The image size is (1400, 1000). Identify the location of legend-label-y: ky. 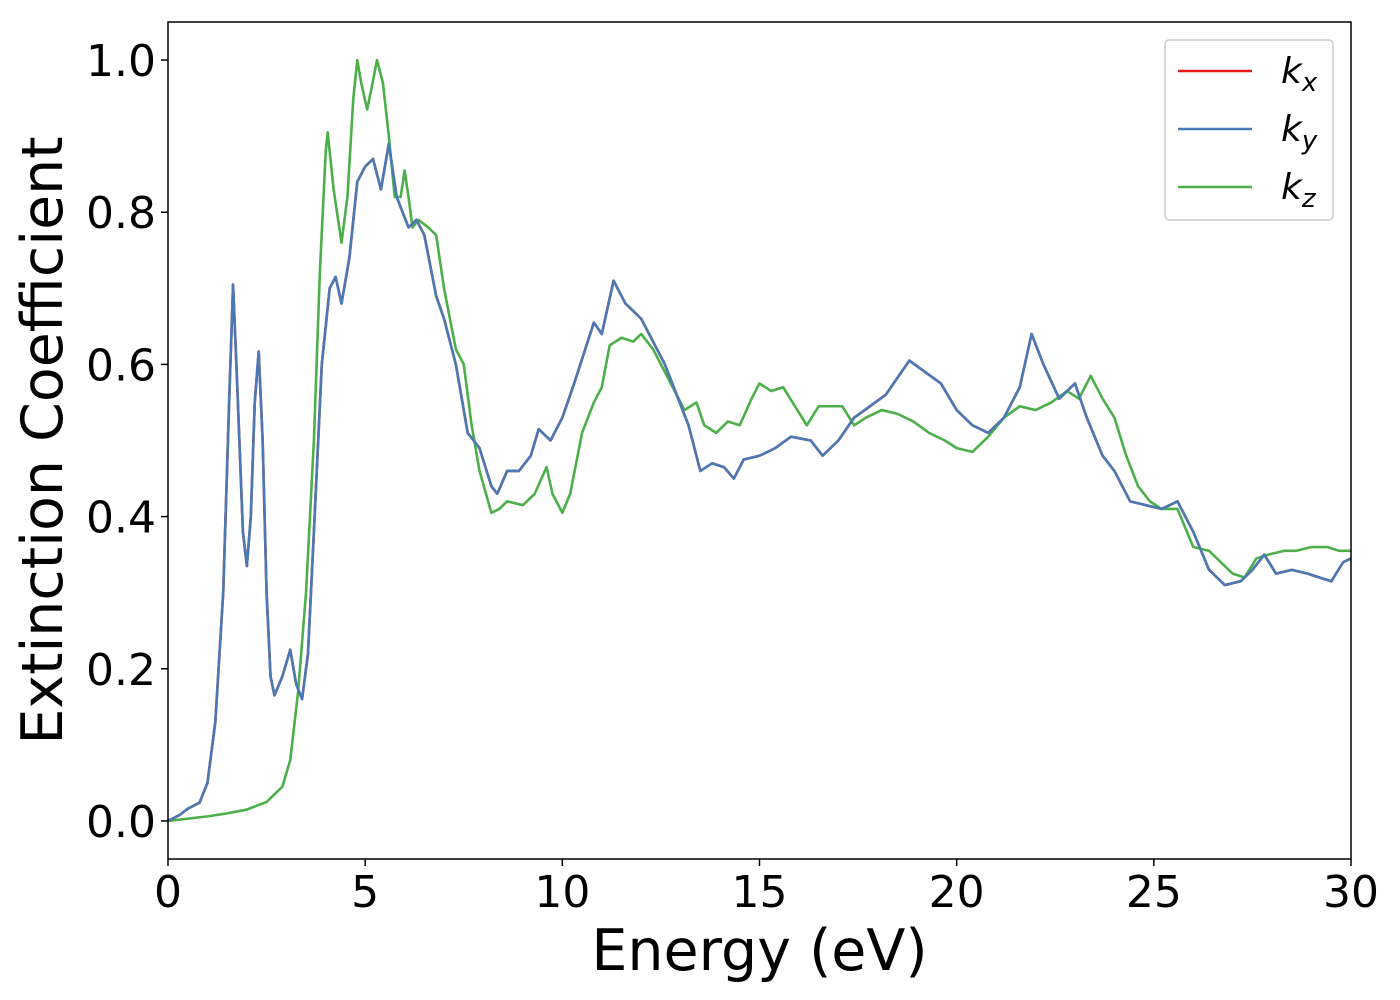
(1299, 132).